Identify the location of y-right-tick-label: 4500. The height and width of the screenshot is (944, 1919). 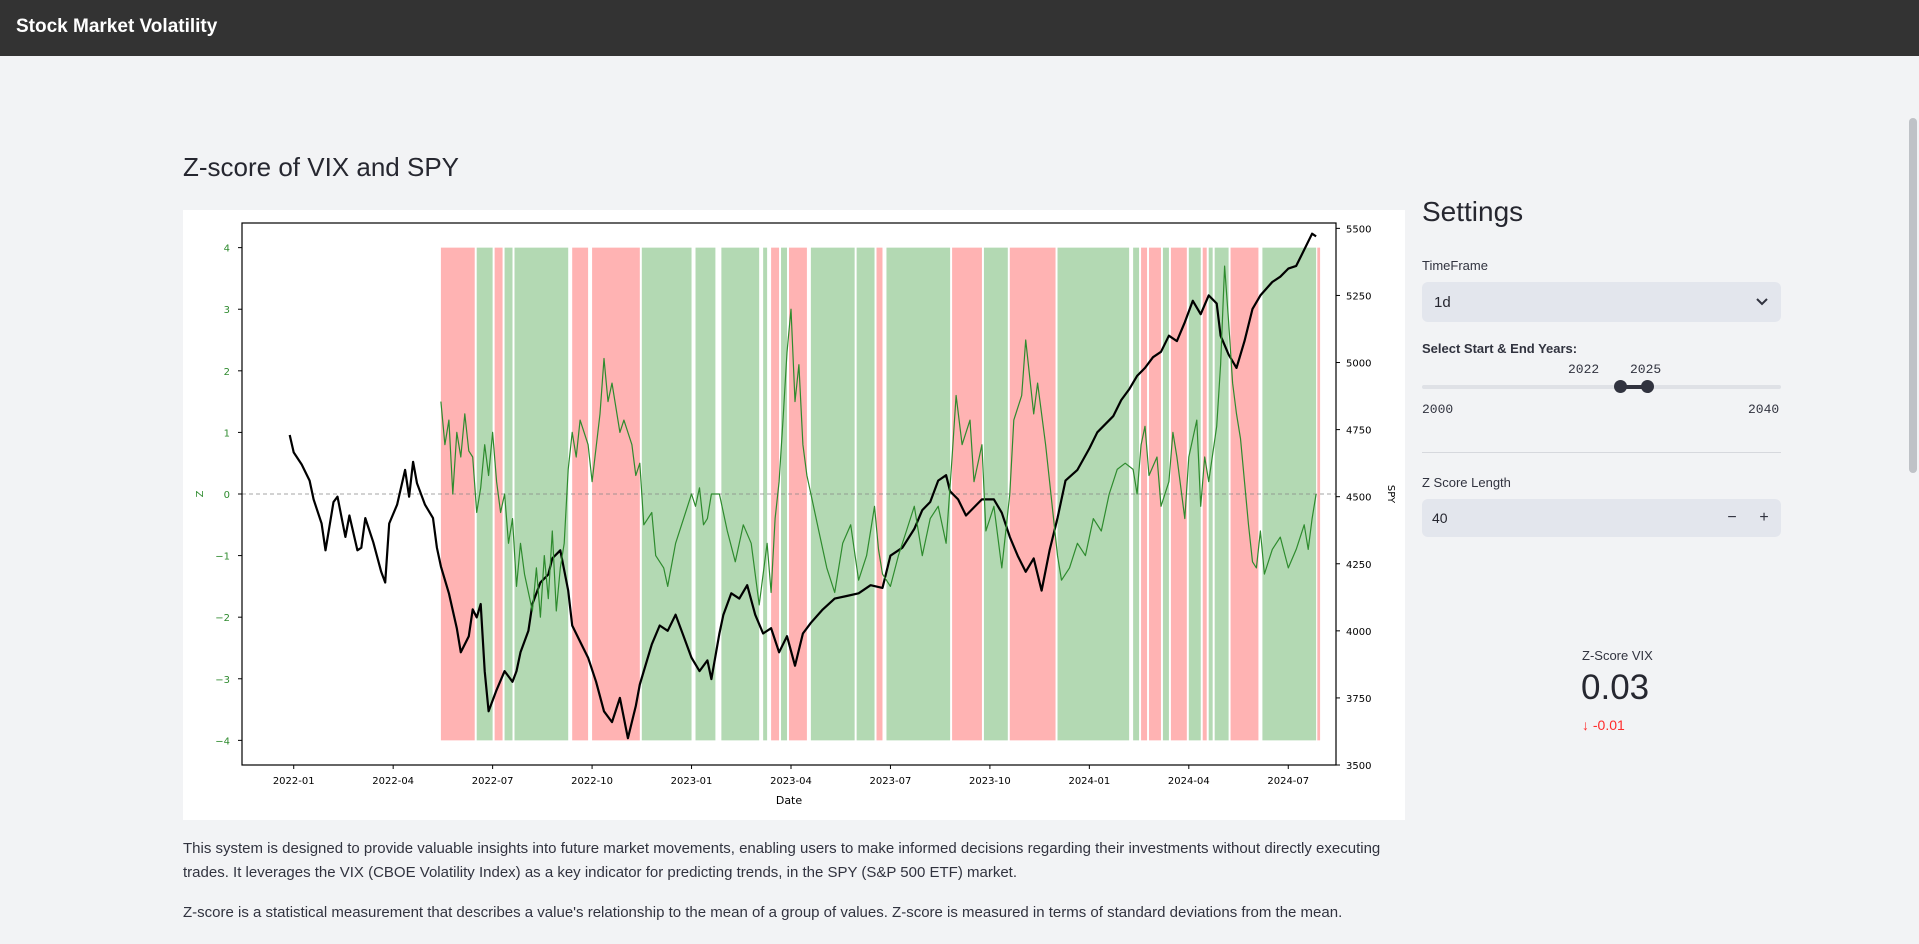
(1358, 498).